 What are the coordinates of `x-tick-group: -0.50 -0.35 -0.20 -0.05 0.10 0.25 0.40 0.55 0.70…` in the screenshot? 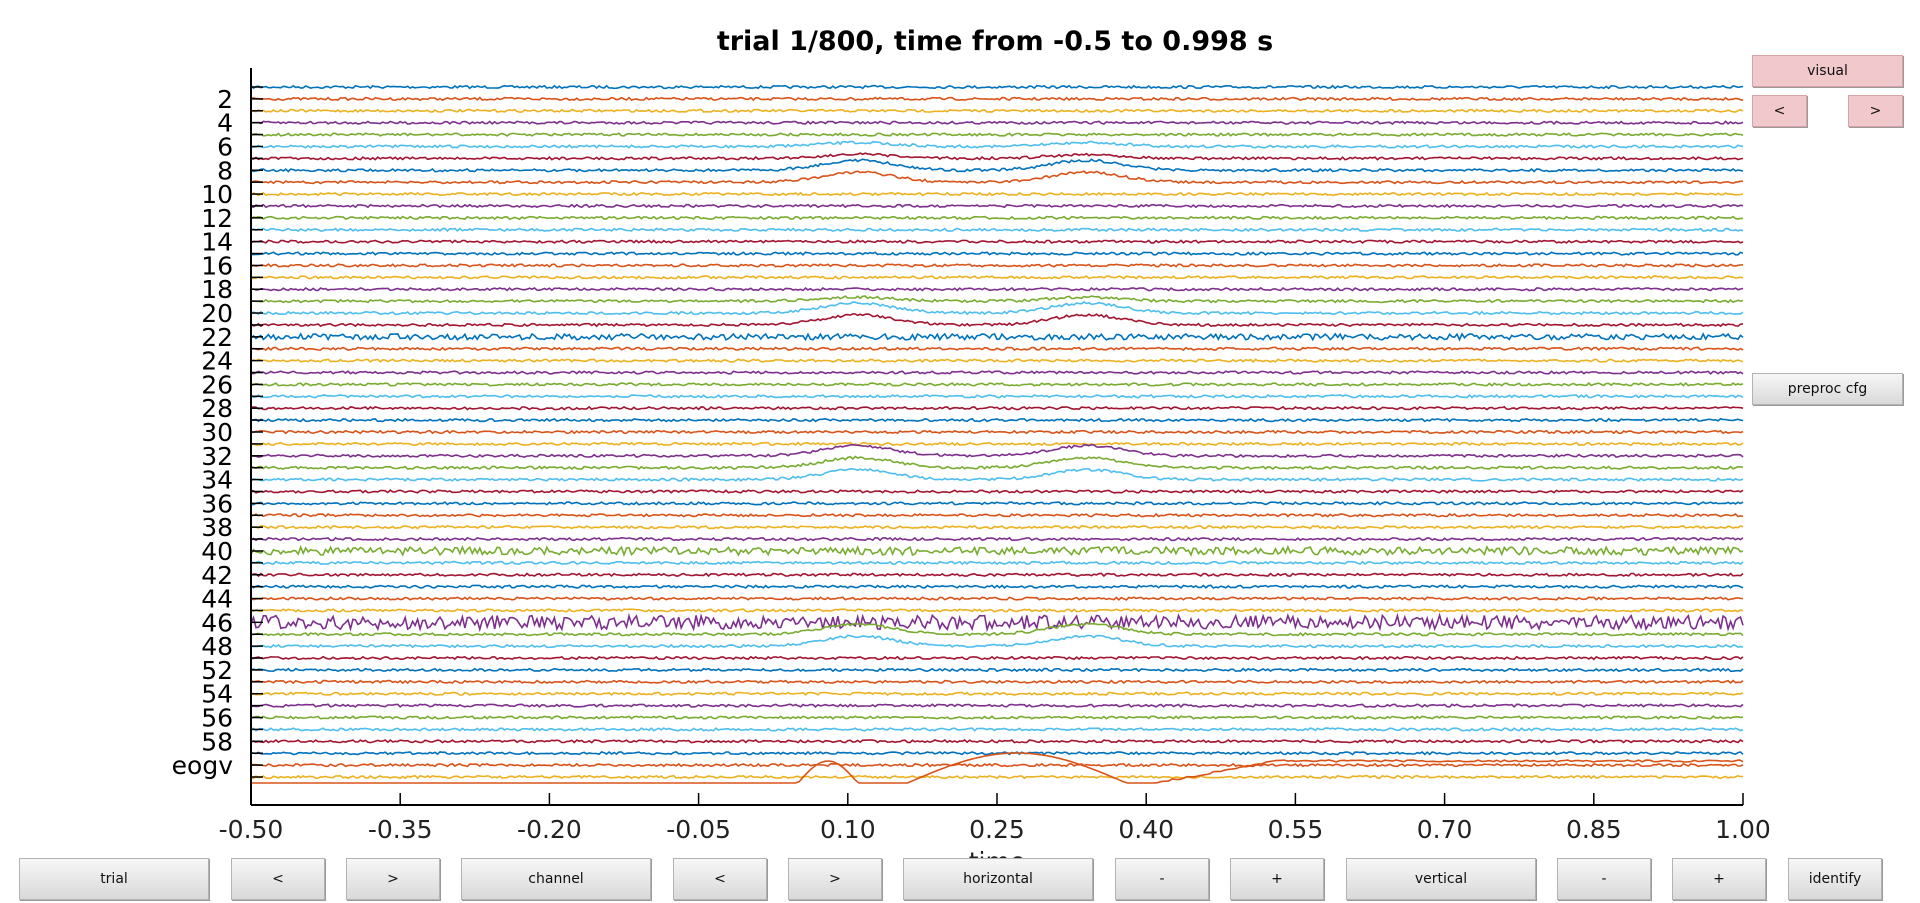 It's located at (995, 818).